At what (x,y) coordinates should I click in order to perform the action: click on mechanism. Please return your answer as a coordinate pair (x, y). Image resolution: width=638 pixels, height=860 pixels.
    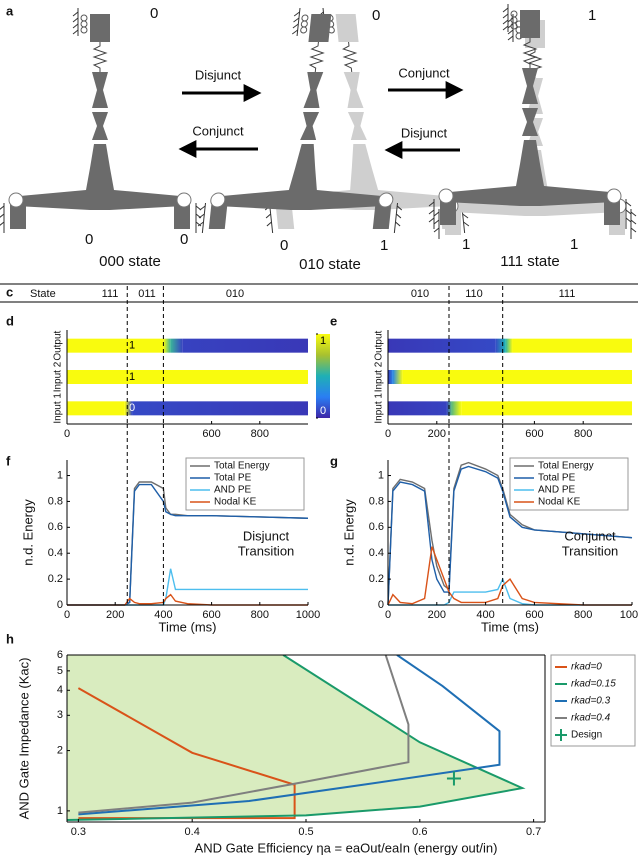
    Looking at the image, I should click on (530, 116).